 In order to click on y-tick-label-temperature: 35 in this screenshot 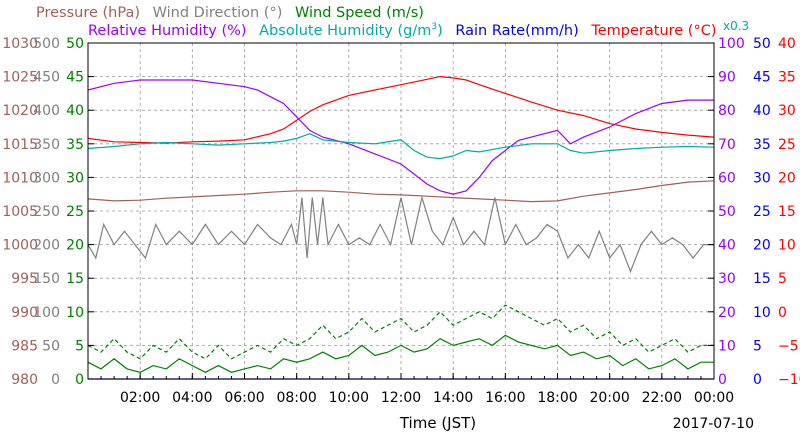, I will do `click(787, 78)`.